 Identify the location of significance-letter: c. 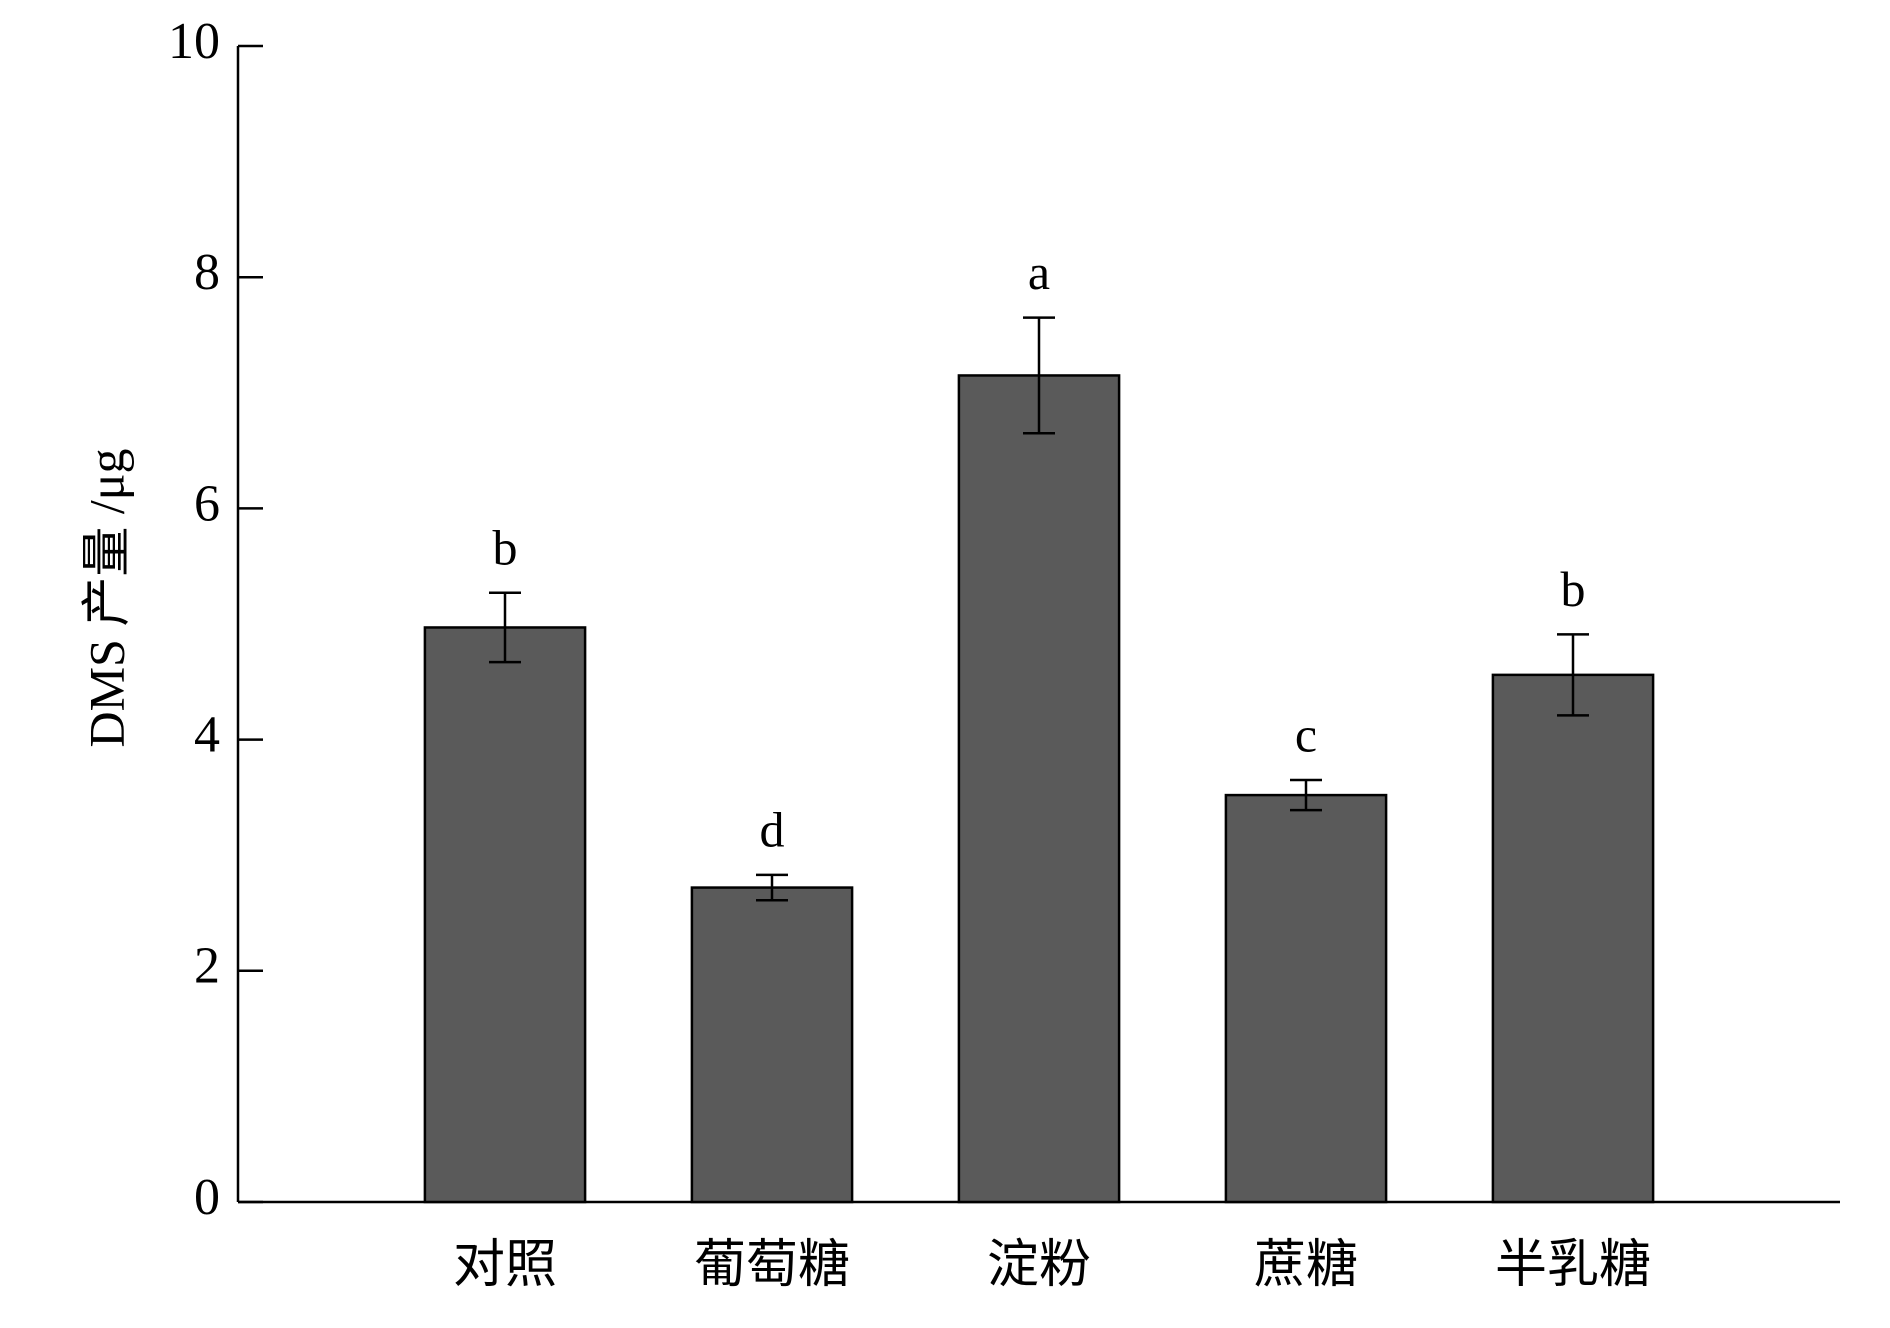
(1306, 735).